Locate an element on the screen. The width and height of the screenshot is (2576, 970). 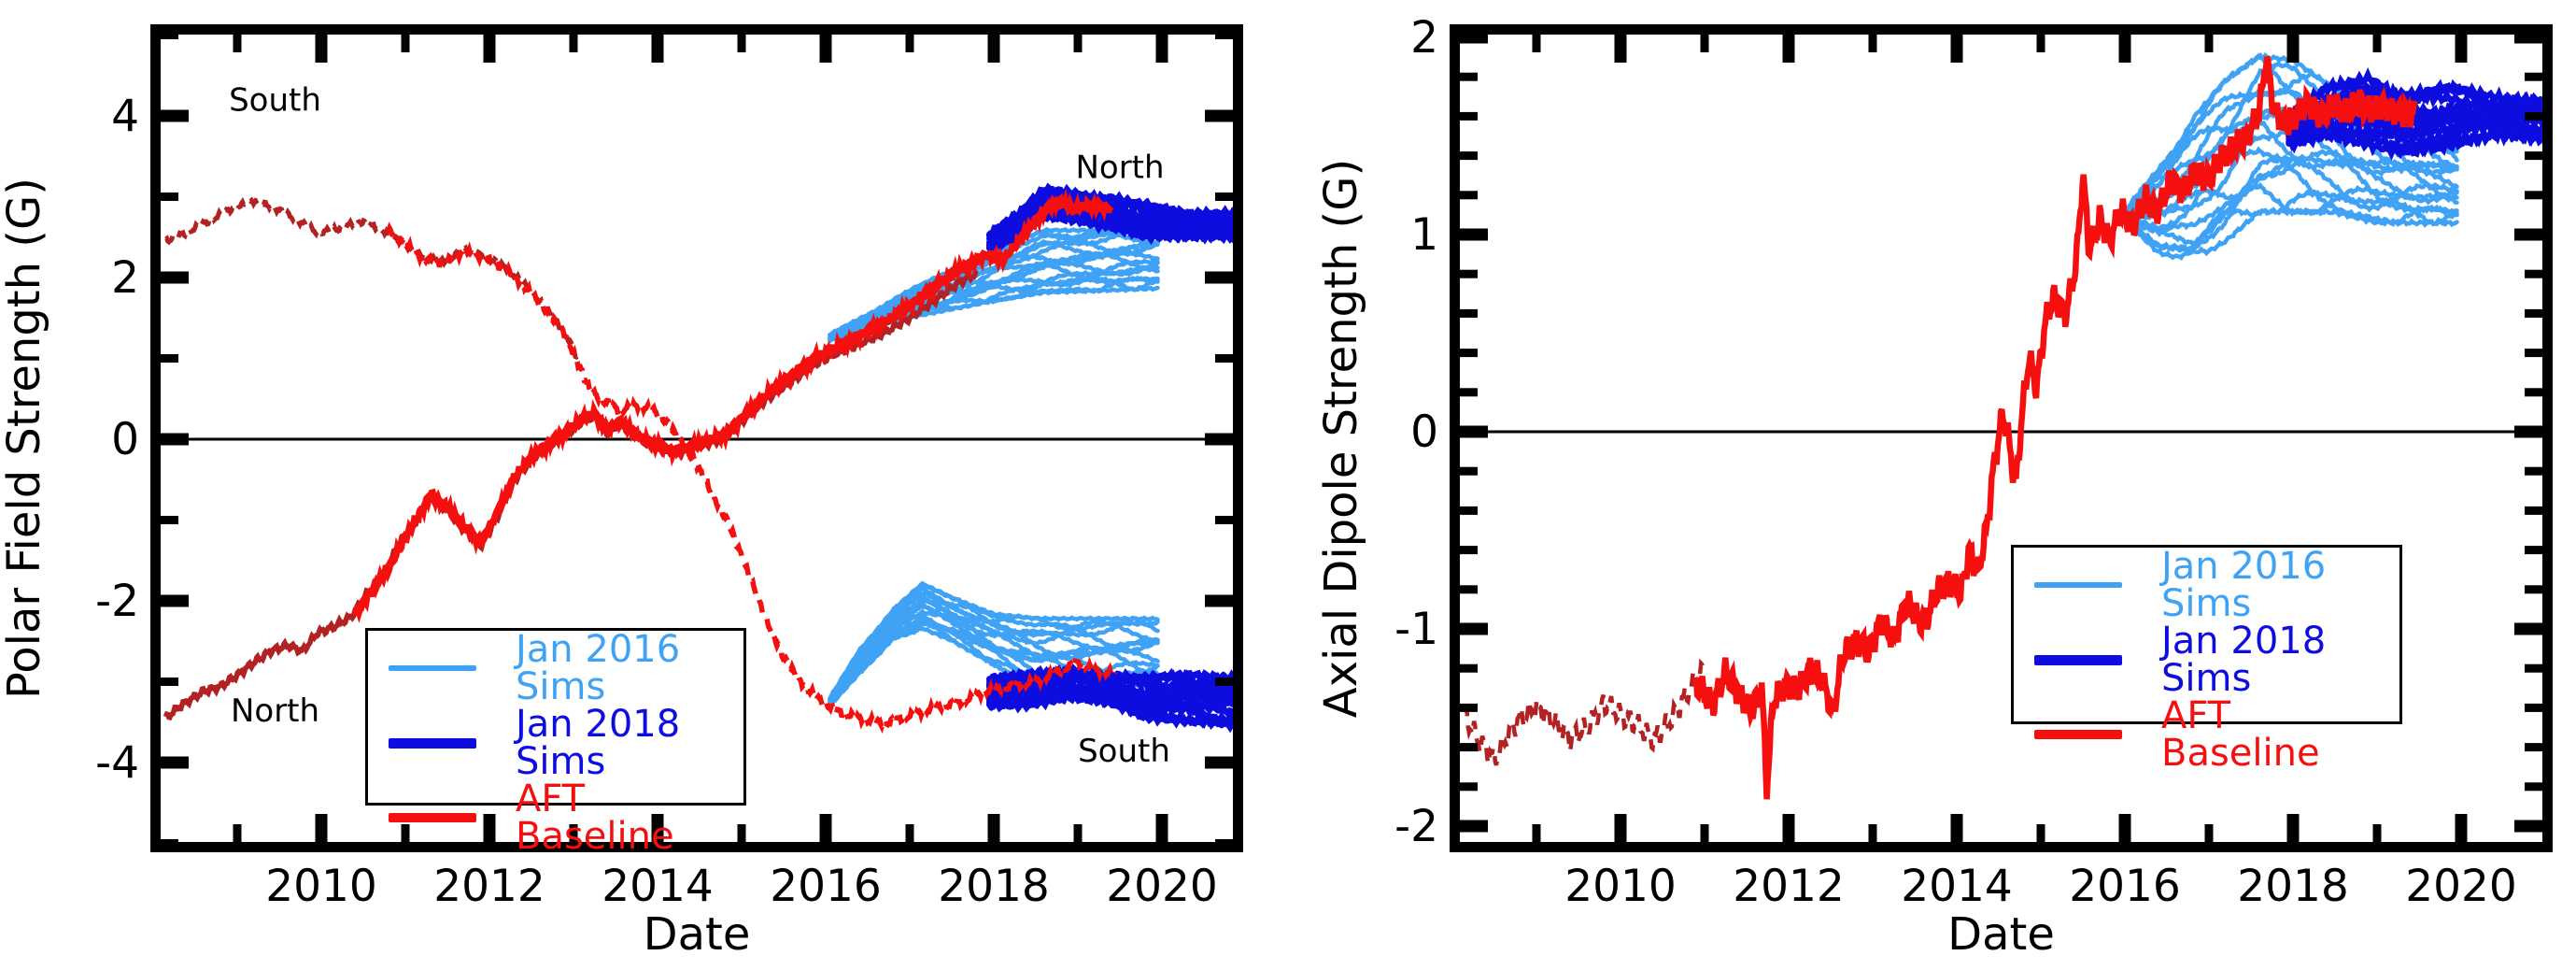
jan2016-sims-south-line is located at coordinates (994, 641).